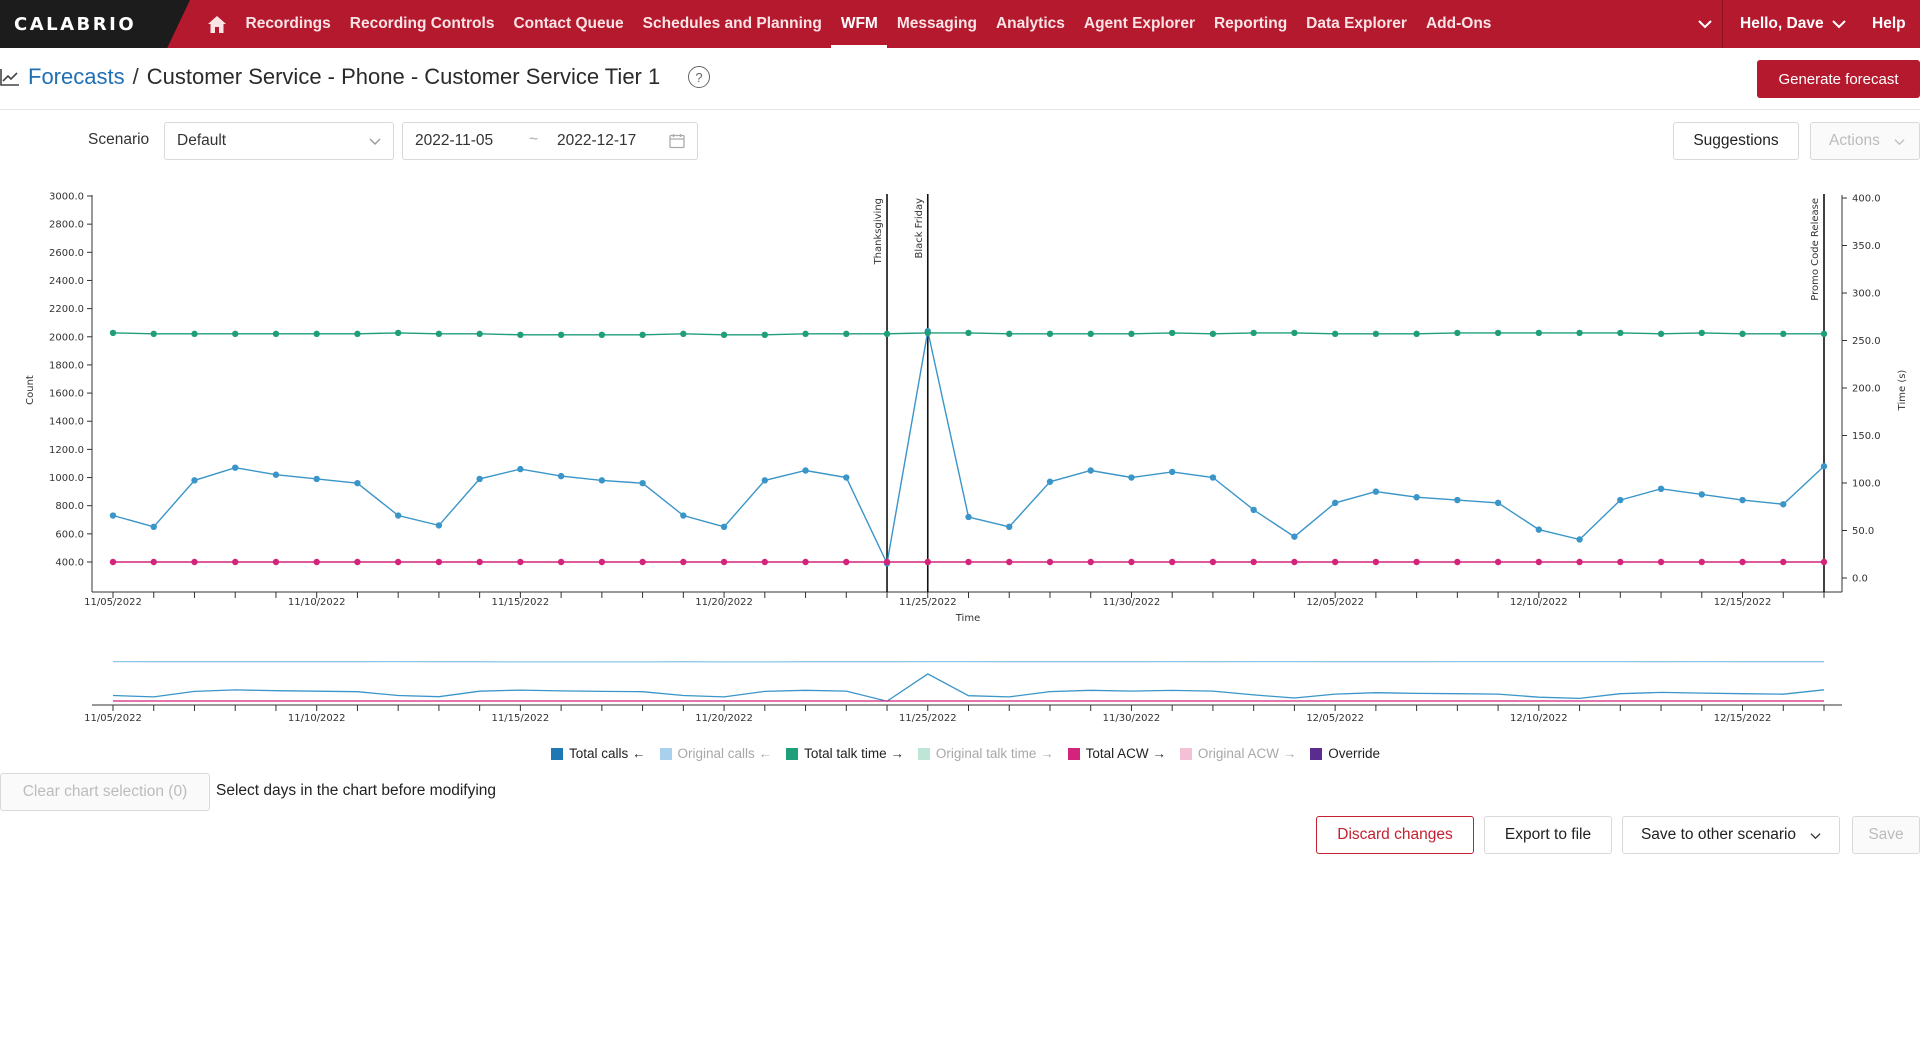 The image size is (1920, 1039). I want to click on nav-item-messaging: Messaging, so click(936, 23).